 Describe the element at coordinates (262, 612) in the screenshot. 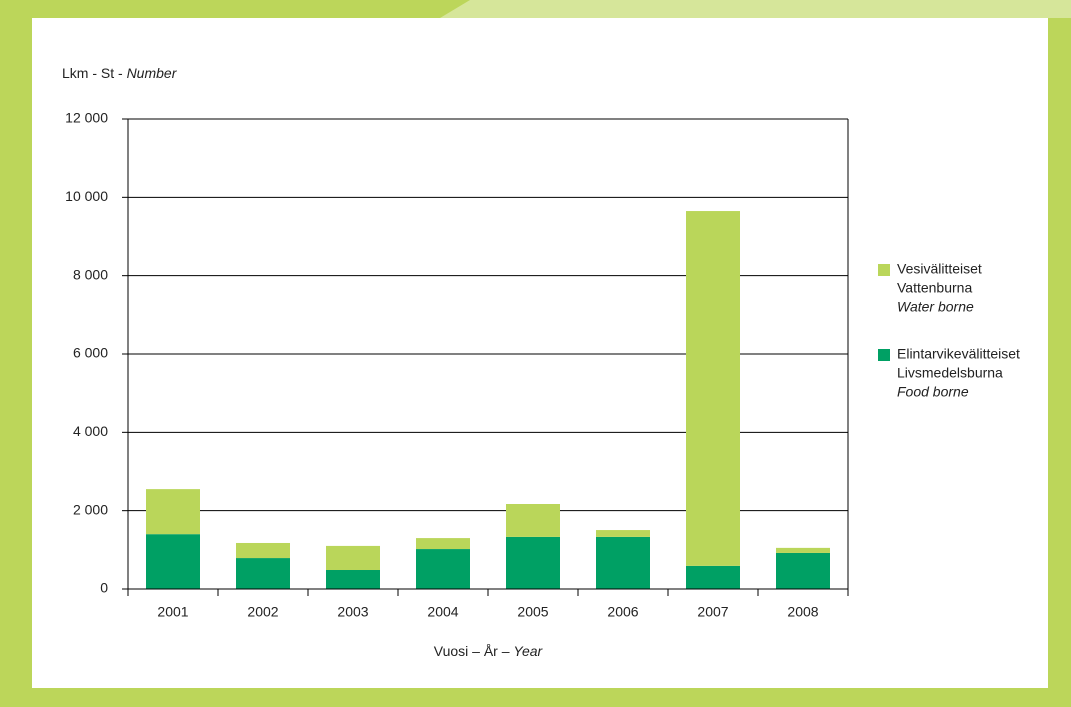

I see `x-tick-label: 2002` at that location.